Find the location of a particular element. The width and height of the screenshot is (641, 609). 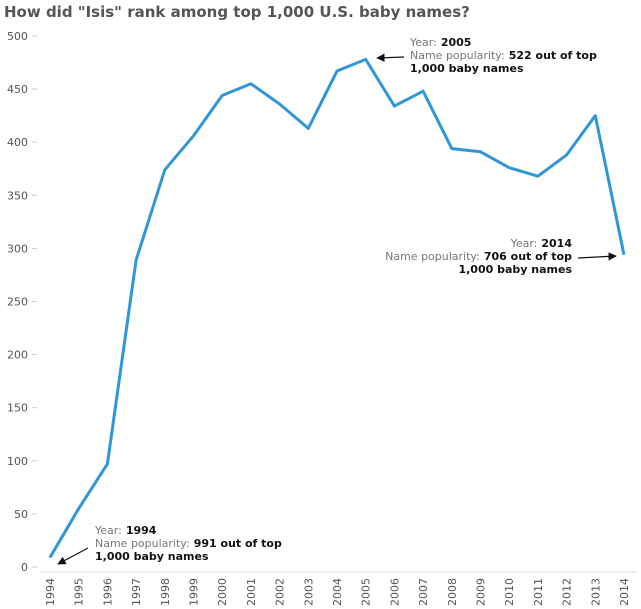

annotation-line: Year: 2005 is located at coordinates (440, 42).